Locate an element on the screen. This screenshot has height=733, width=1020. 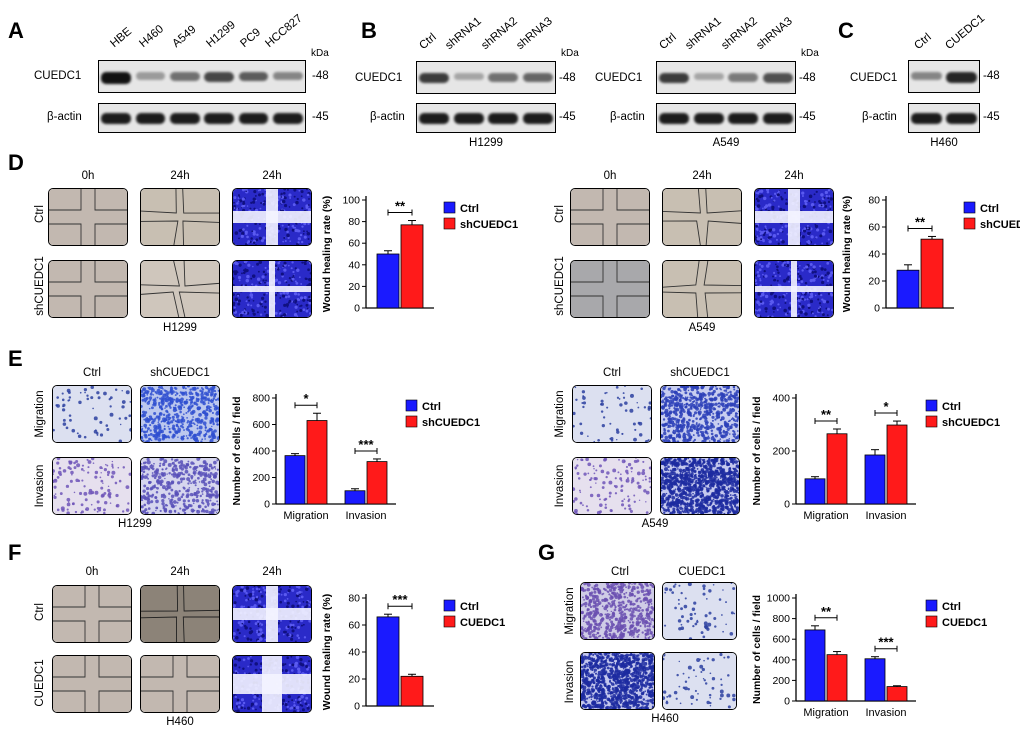
kda-marker: -45 is located at coordinates (567, 117).